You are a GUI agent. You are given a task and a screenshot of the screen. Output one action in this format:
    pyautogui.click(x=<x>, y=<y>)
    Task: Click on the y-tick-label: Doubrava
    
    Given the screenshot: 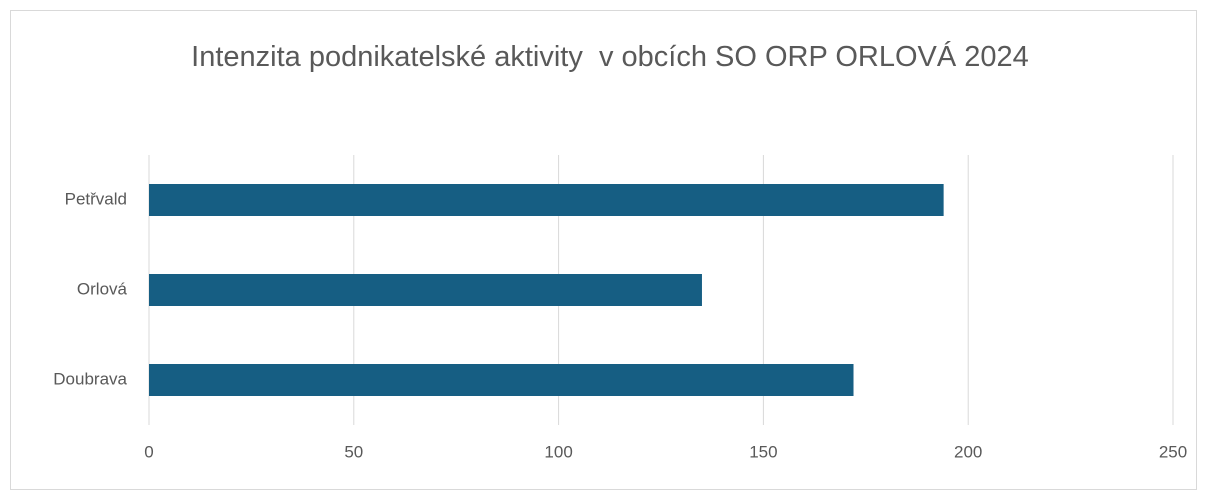 What is the action you would take?
    pyautogui.click(x=90, y=378)
    